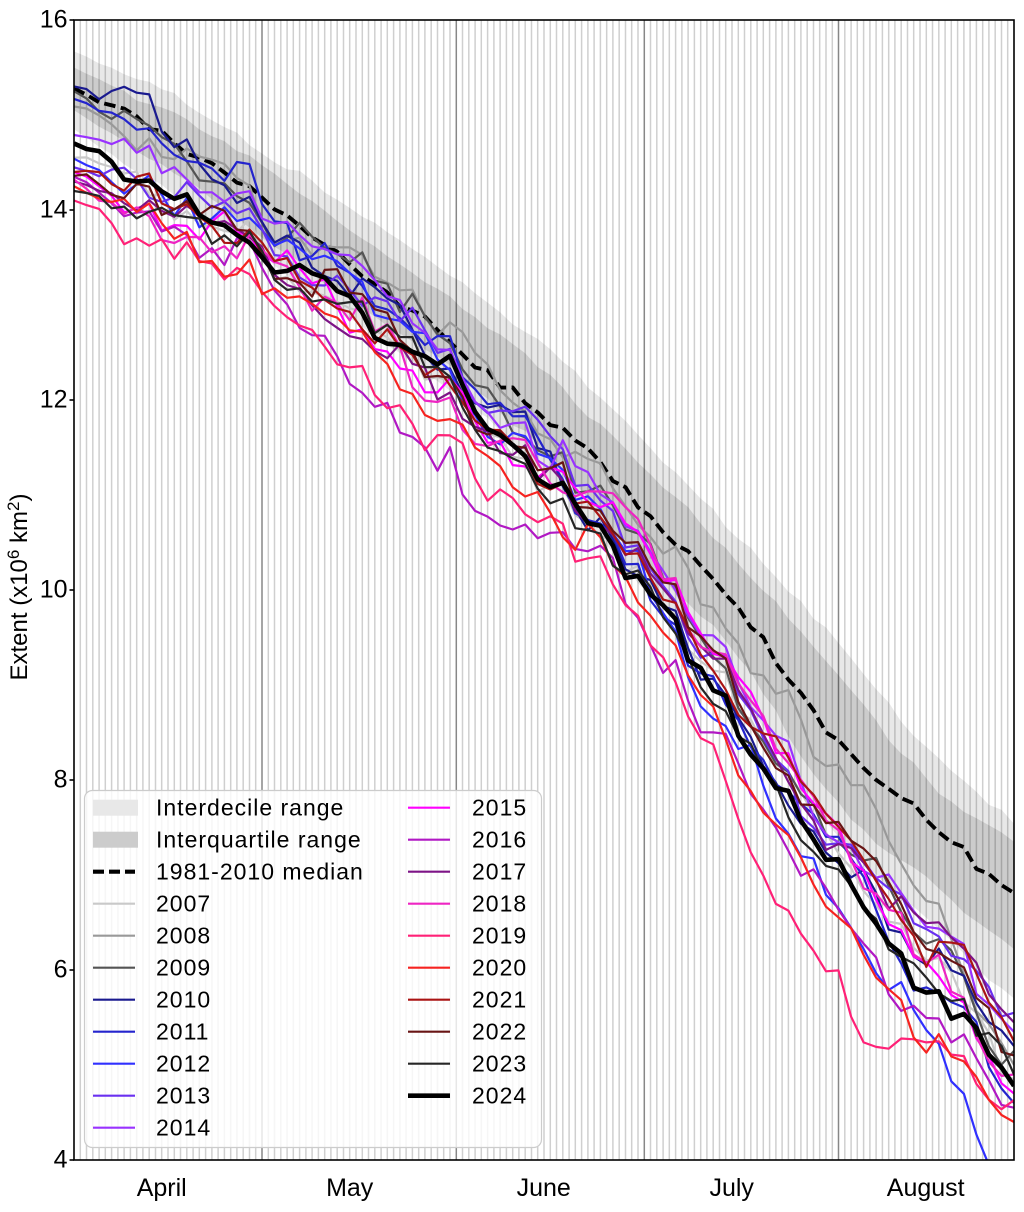 The height and width of the screenshot is (1212, 1024). Describe the element at coordinates (544, 1188) in the screenshot. I see `svg-text: June` at that location.